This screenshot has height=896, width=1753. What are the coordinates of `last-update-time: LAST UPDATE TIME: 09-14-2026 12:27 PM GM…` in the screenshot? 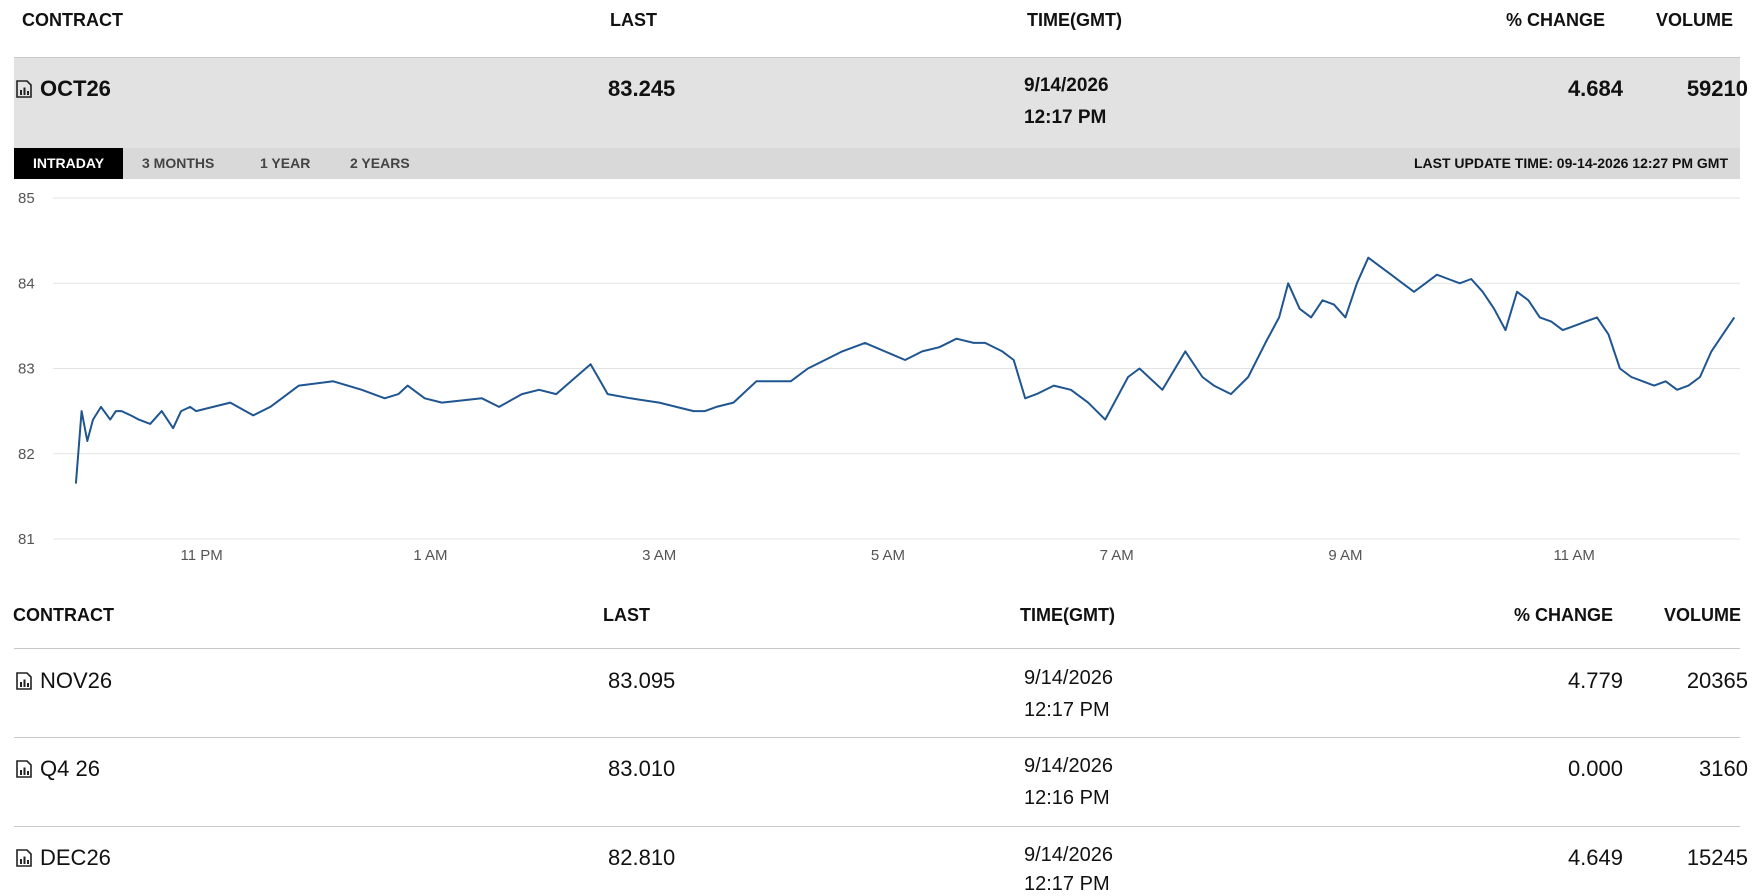 It's located at (1570, 163).